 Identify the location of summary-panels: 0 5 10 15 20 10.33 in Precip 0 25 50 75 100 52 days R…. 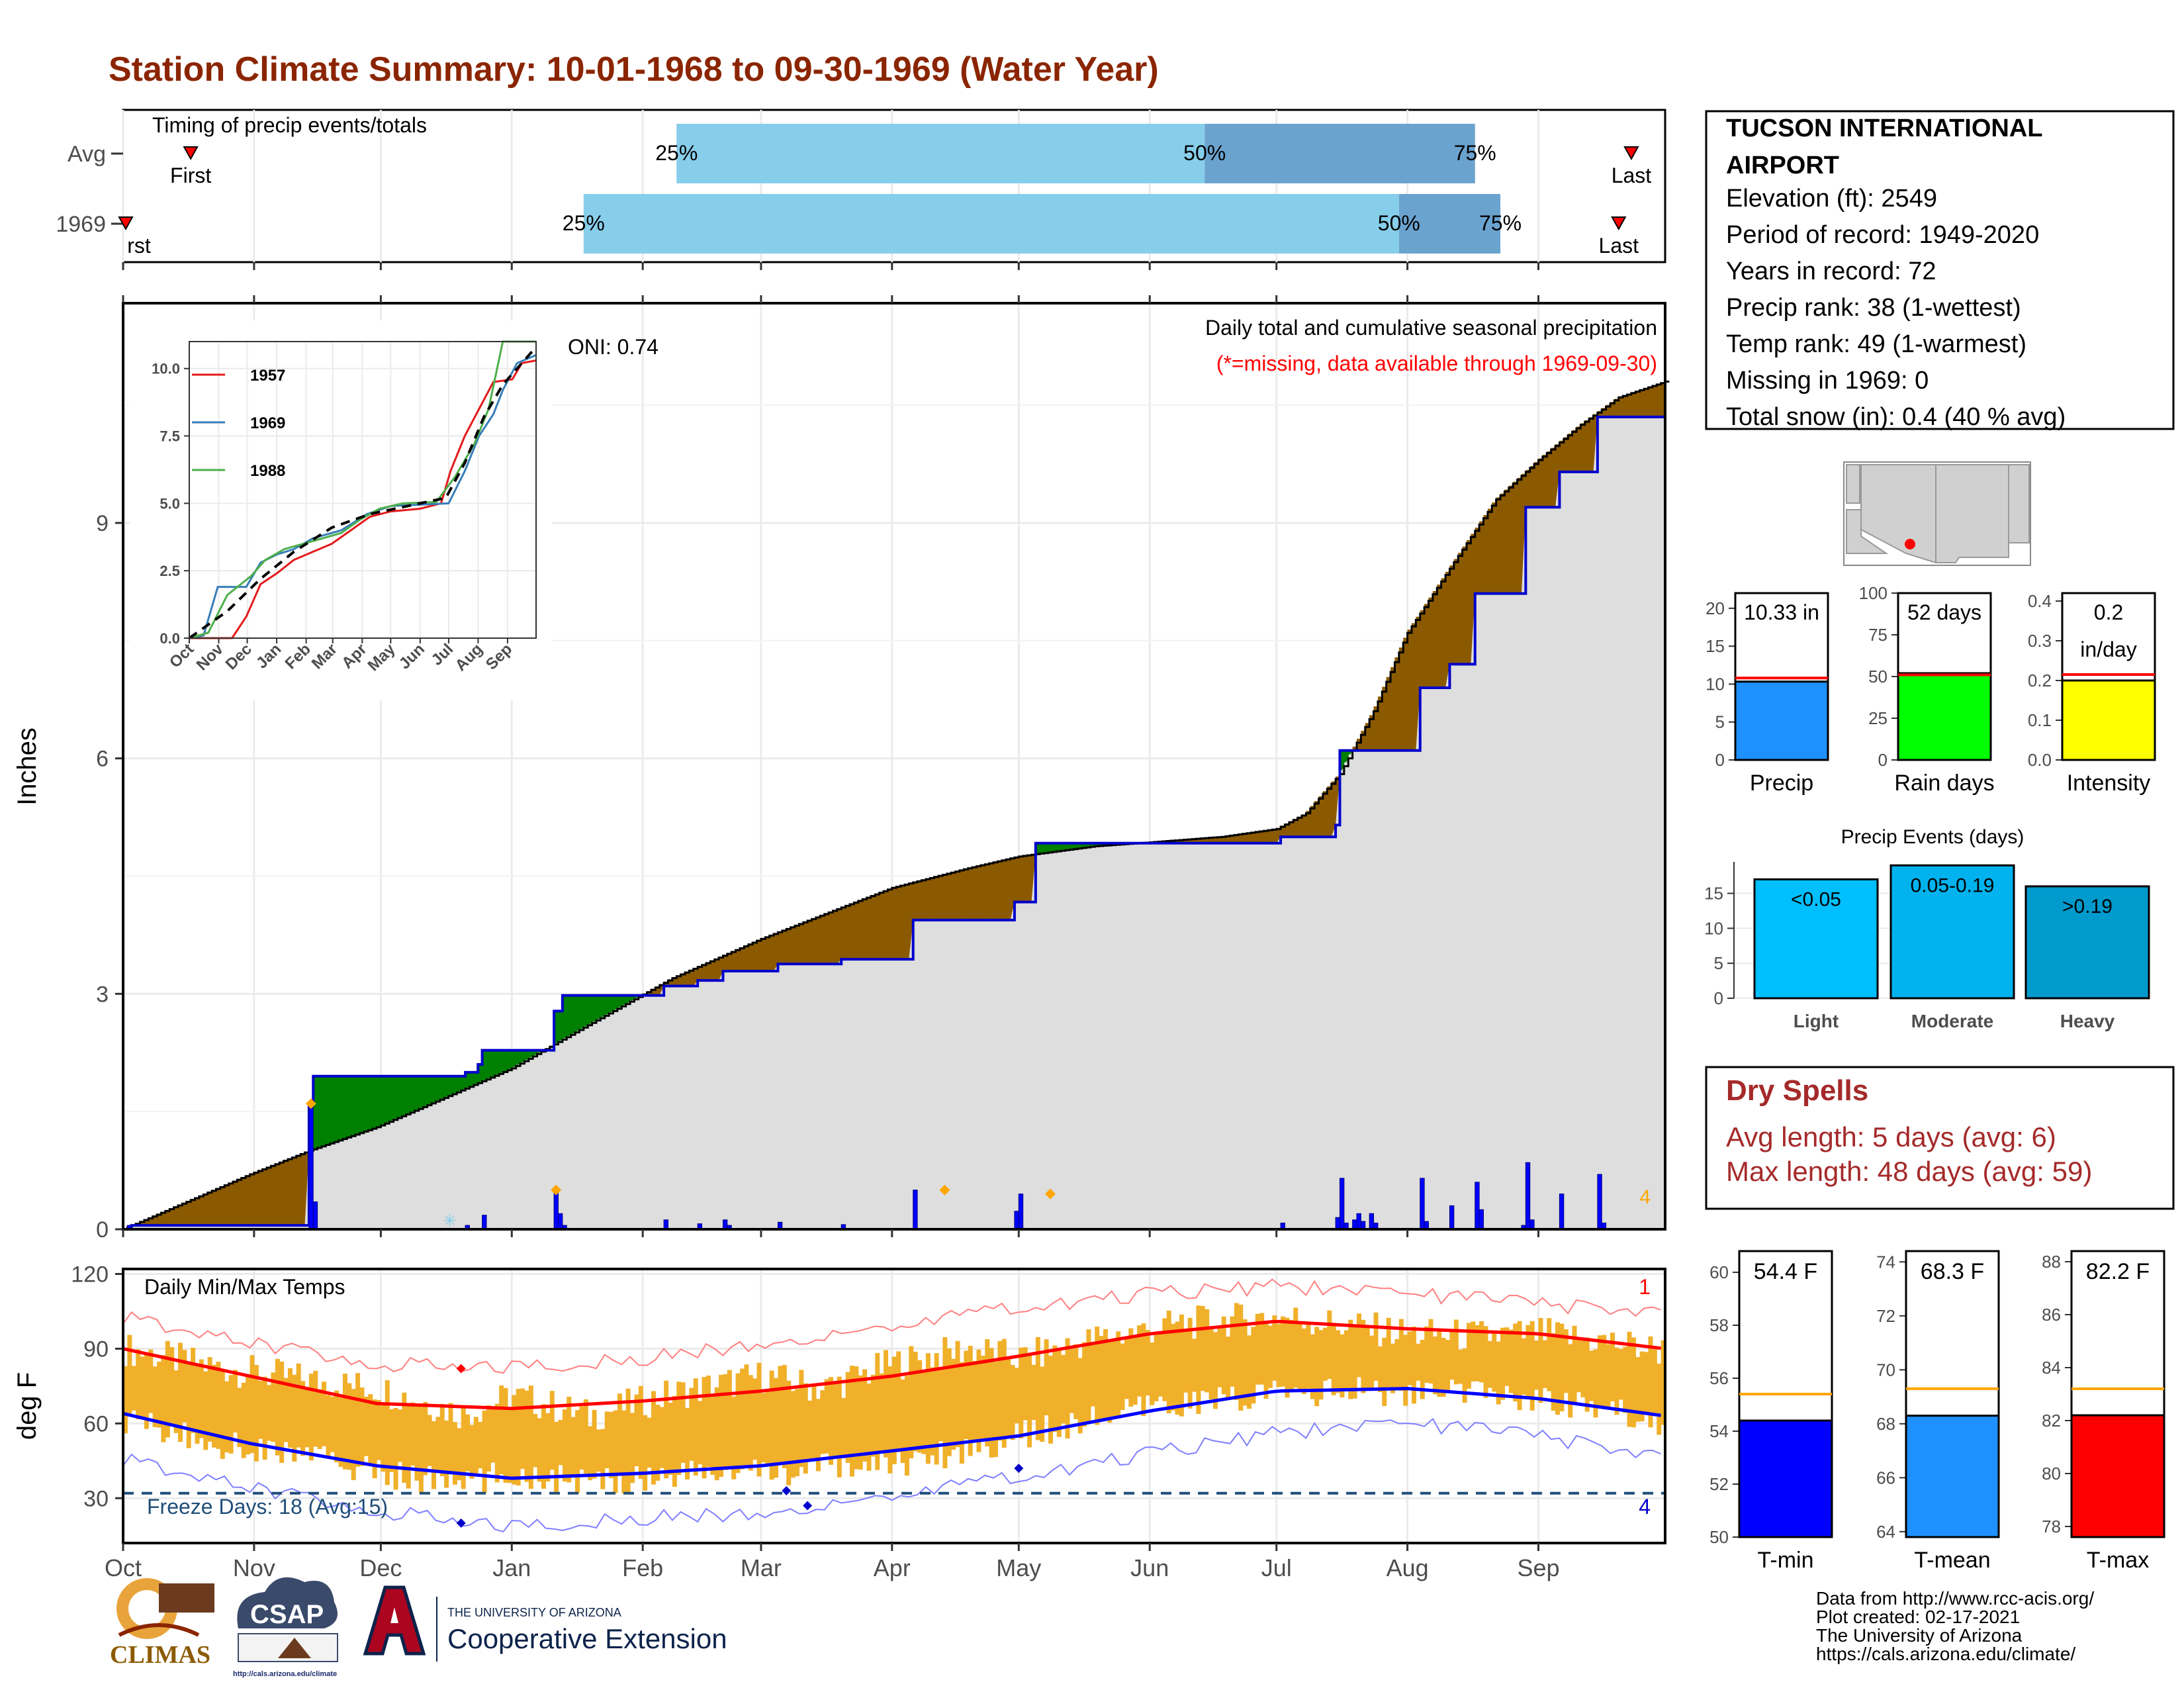
(1931, 689).